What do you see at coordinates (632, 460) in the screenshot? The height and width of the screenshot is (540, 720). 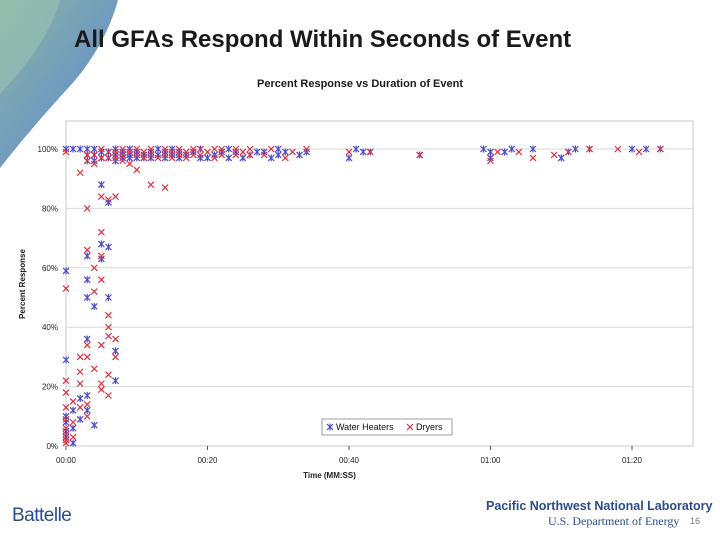 I see `x-tick-label: 01:20` at bounding box center [632, 460].